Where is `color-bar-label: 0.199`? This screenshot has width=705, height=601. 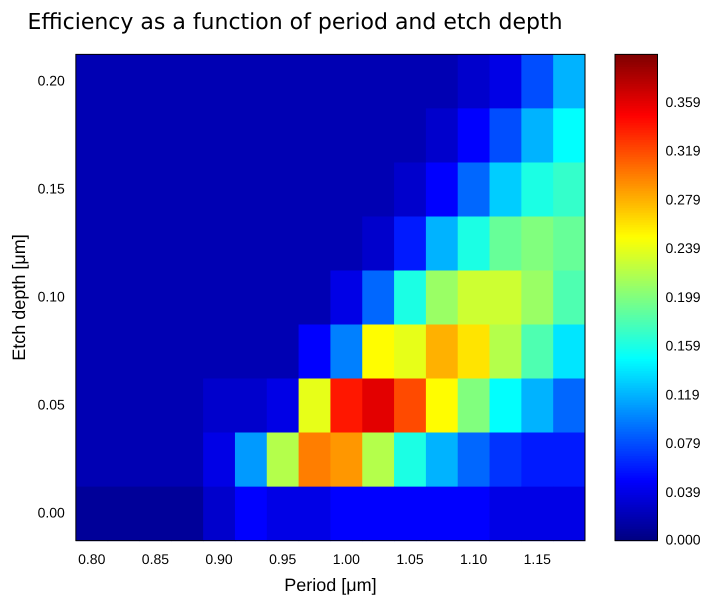
color-bar-label: 0.199 is located at coordinates (683, 296).